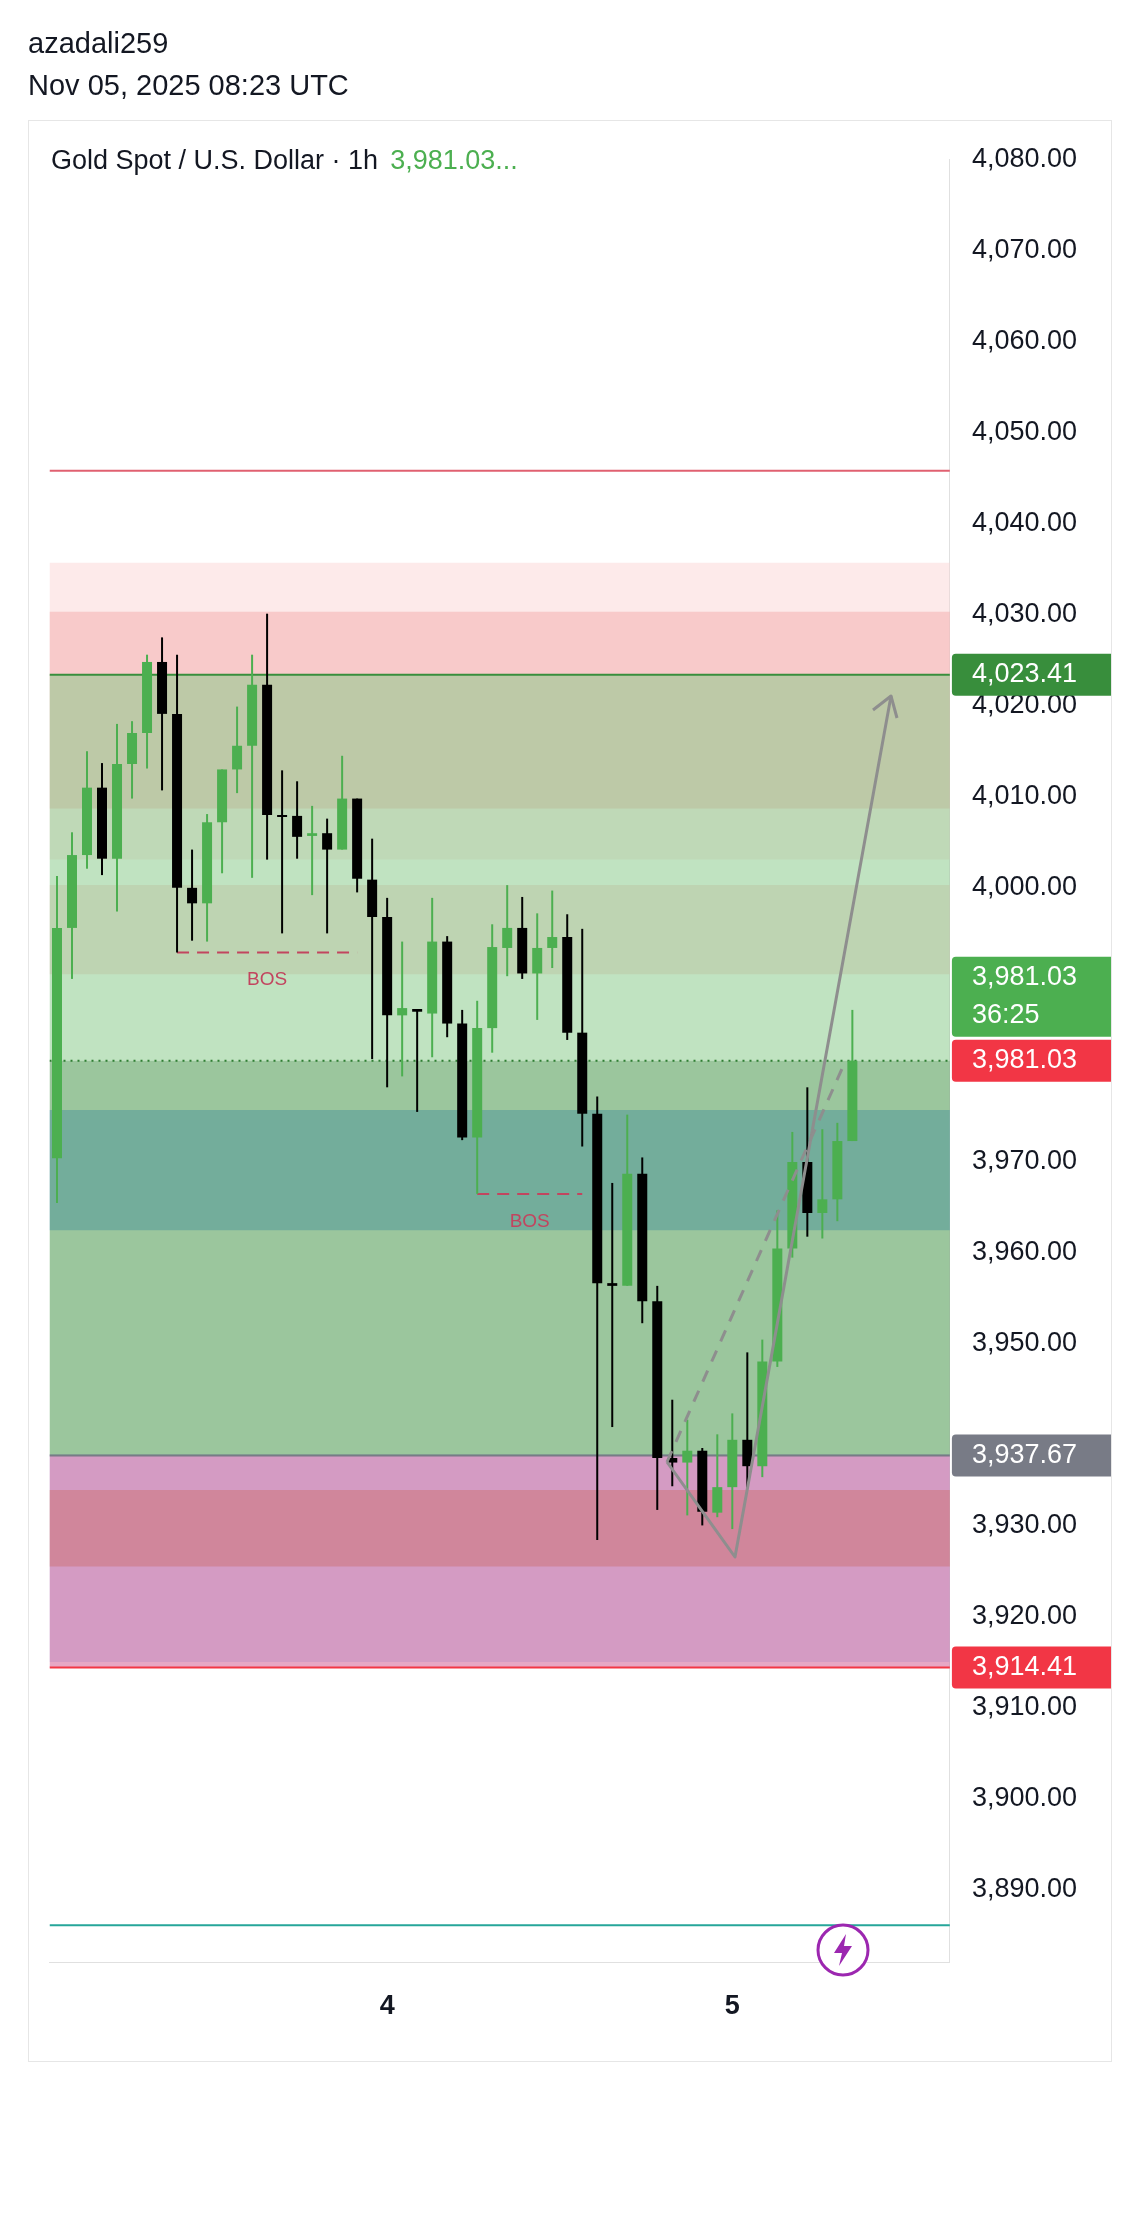 This screenshot has height=2226, width=1137. What do you see at coordinates (1024, 886) in the screenshot?
I see `y-tick-label: 4,000.00` at bounding box center [1024, 886].